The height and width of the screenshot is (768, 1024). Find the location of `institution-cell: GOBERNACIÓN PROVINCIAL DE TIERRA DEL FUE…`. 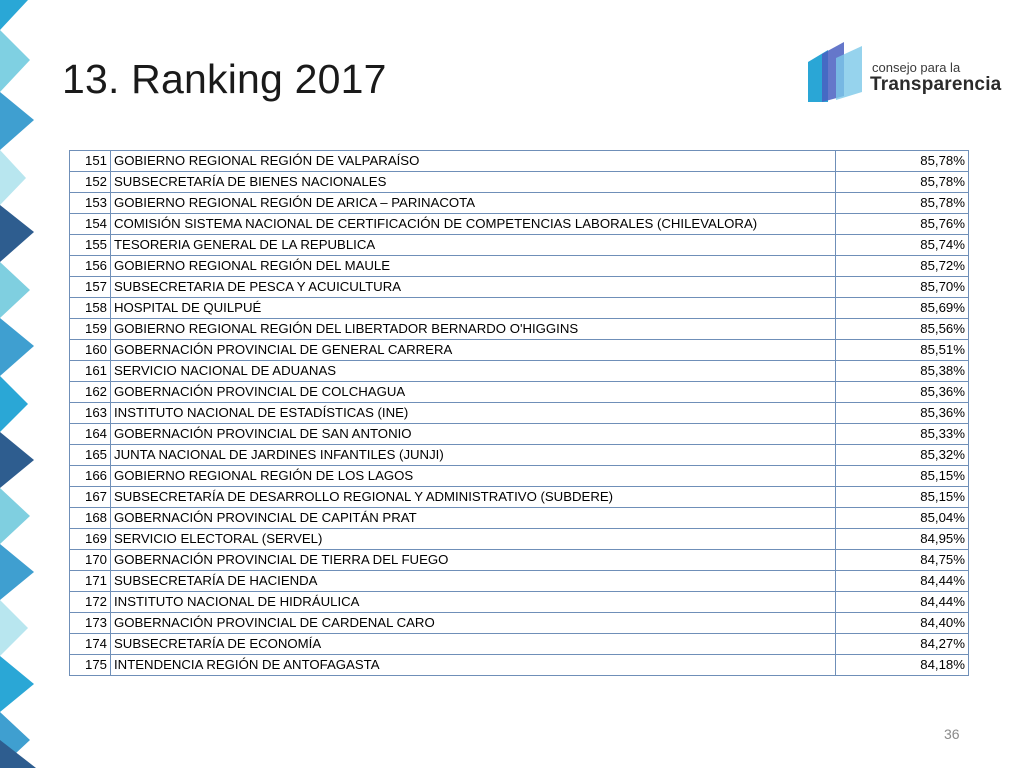

institution-cell: GOBERNACIÓN PROVINCIAL DE TIERRA DEL FUE… is located at coordinates (473, 560).